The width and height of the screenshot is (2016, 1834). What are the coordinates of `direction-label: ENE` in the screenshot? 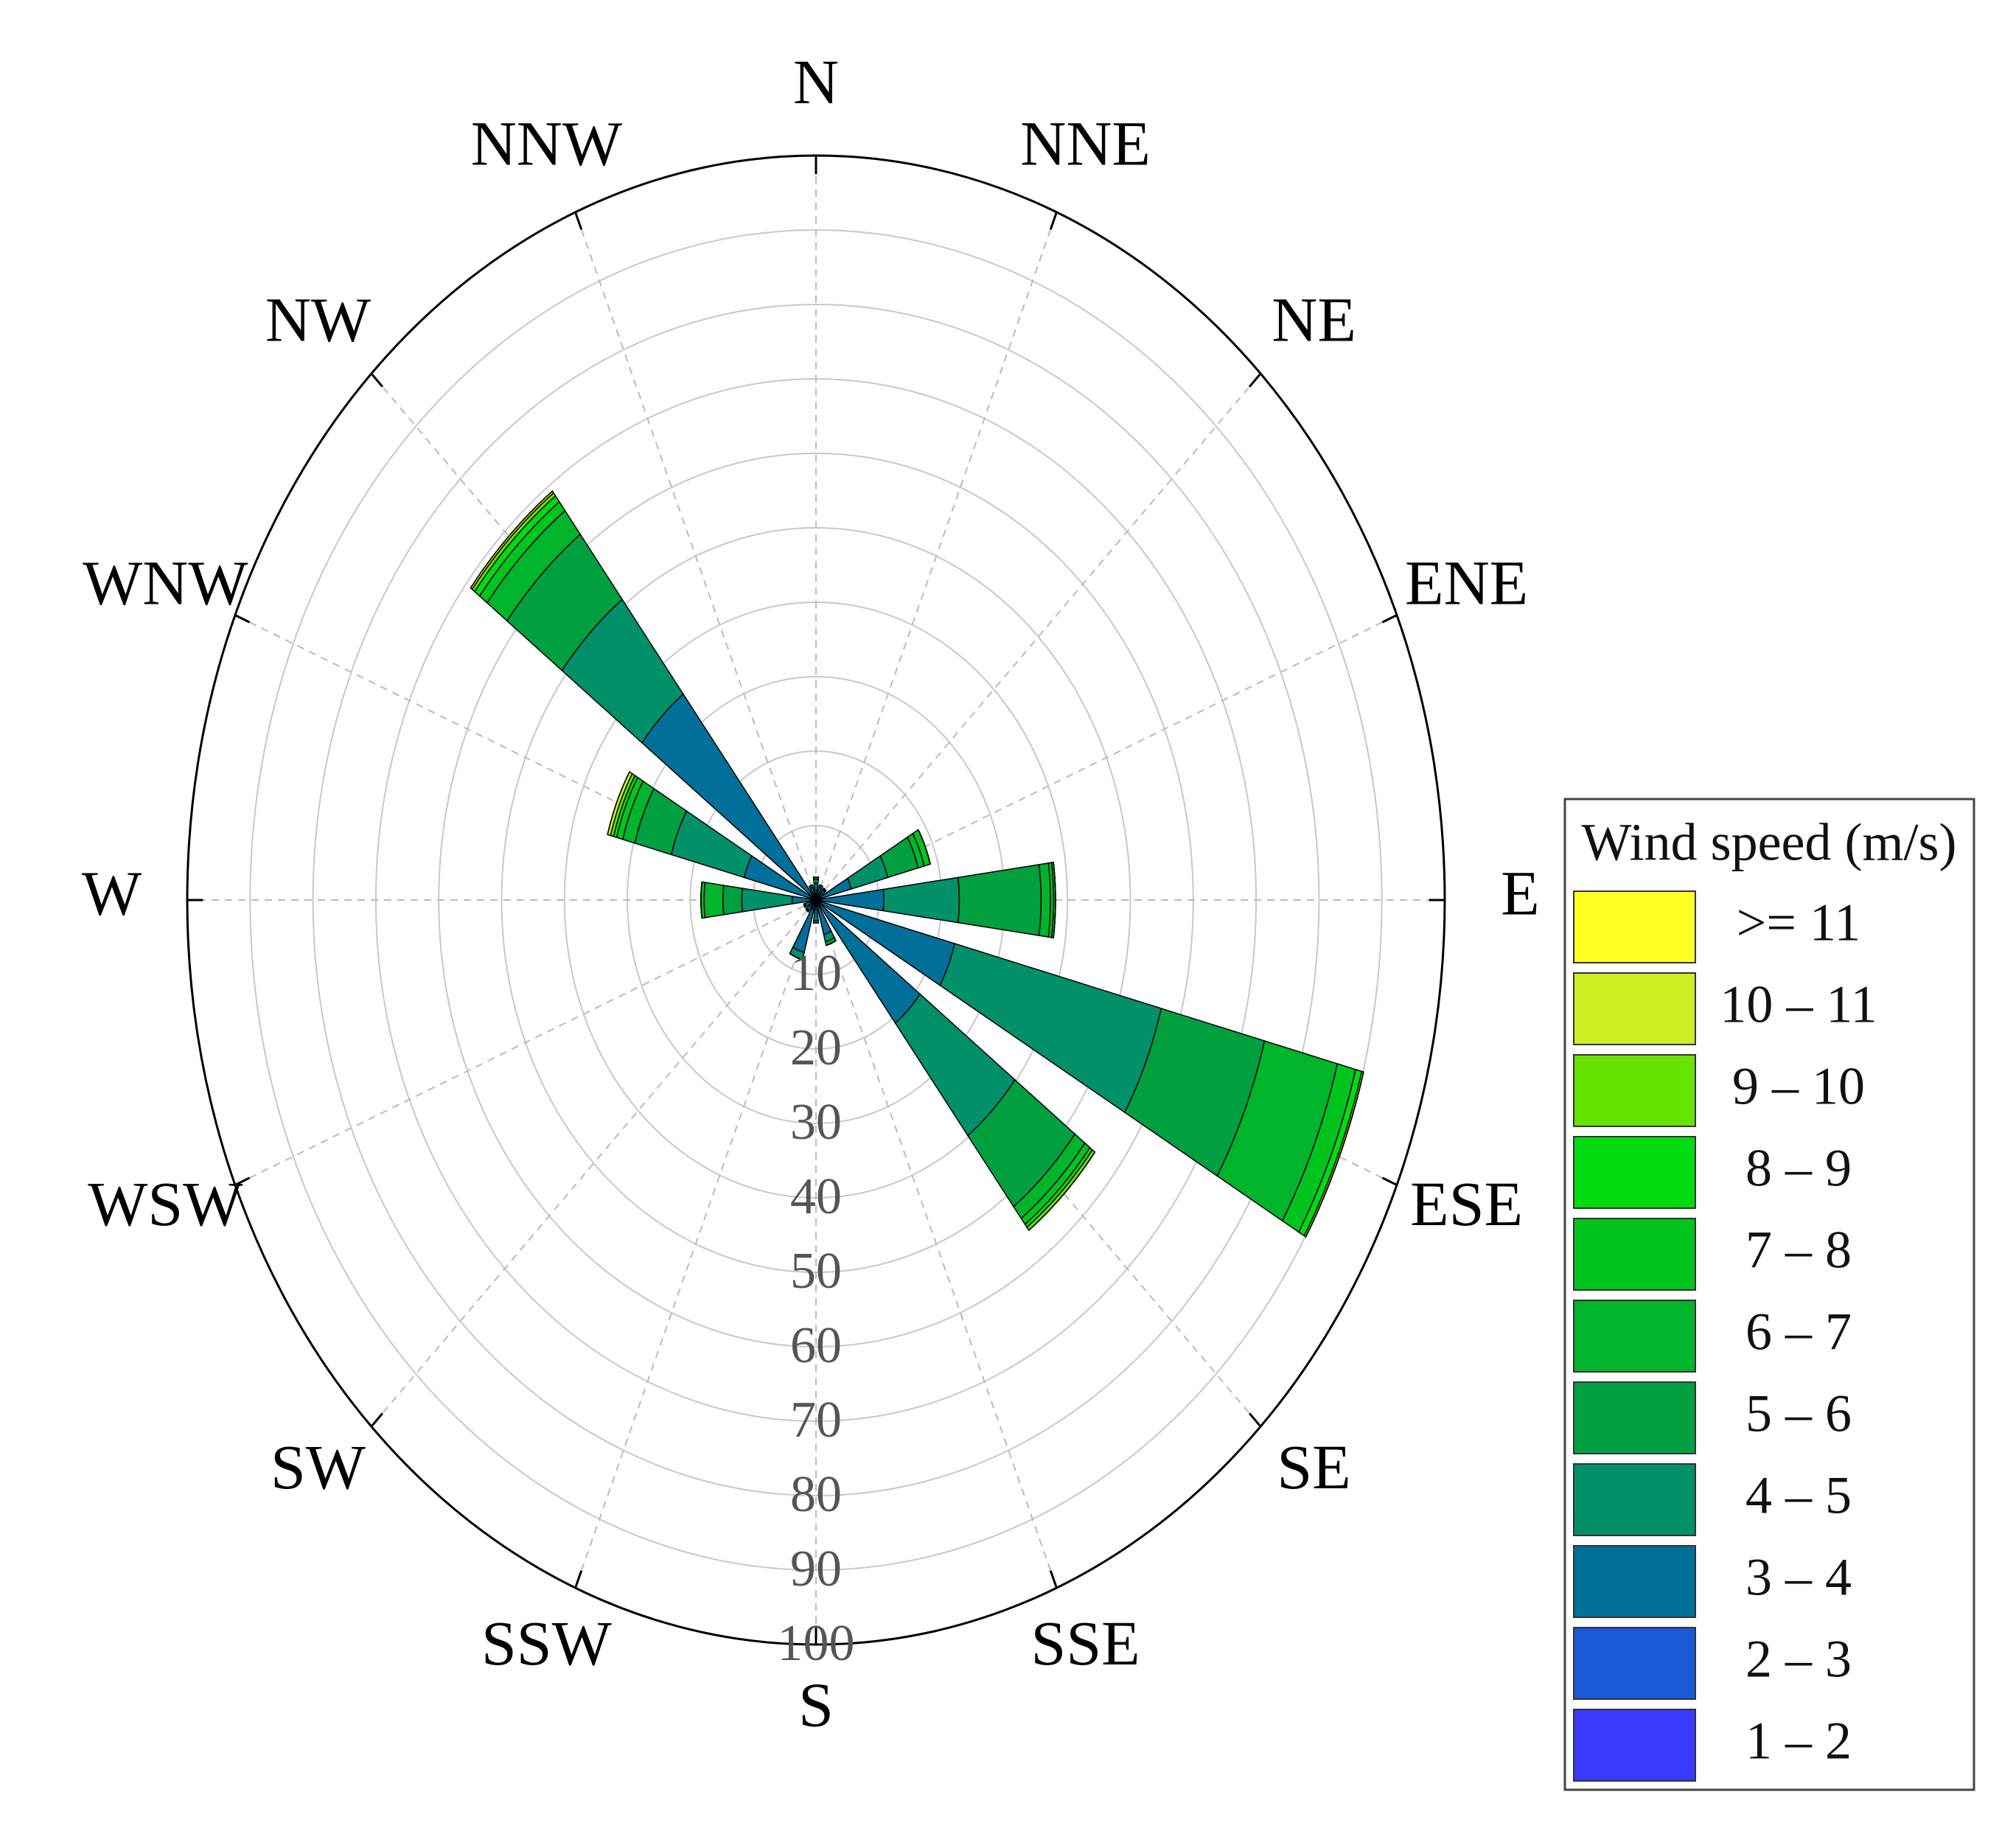 It's located at (1466, 582).